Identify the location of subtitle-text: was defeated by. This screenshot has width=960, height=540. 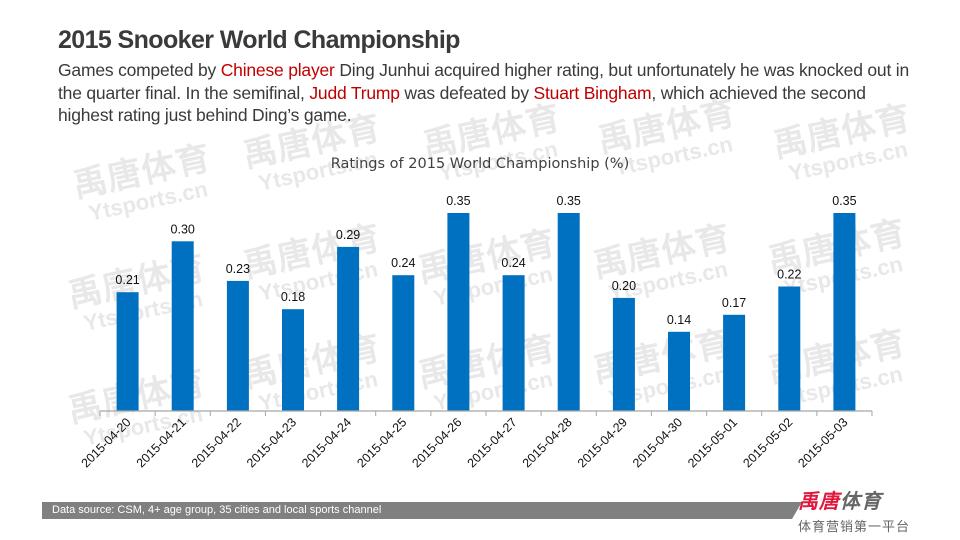
(466, 92).